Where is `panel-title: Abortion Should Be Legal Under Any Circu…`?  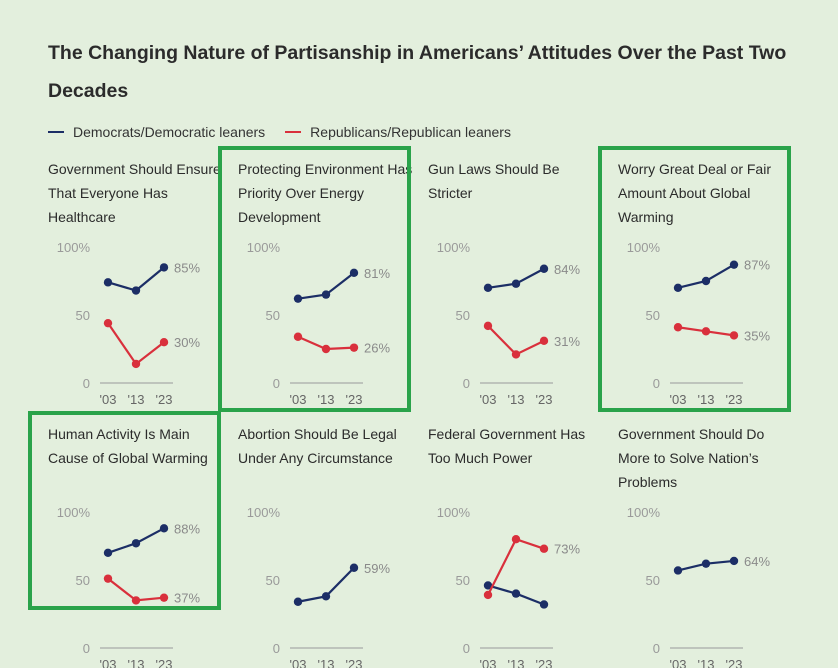
panel-title: Abortion Should Be Legal Under Any Circu… is located at coordinates (317, 446).